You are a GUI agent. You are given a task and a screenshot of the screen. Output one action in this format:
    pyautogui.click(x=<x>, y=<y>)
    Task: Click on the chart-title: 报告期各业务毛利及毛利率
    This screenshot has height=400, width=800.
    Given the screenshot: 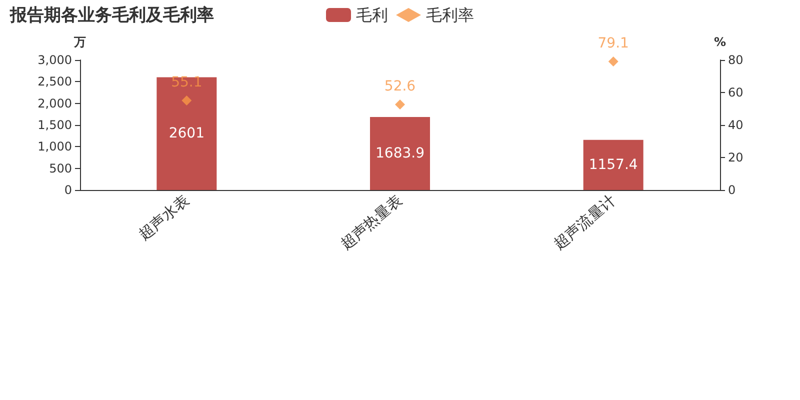 What is the action you would take?
    pyautogui.click(x=111, y=16)
    